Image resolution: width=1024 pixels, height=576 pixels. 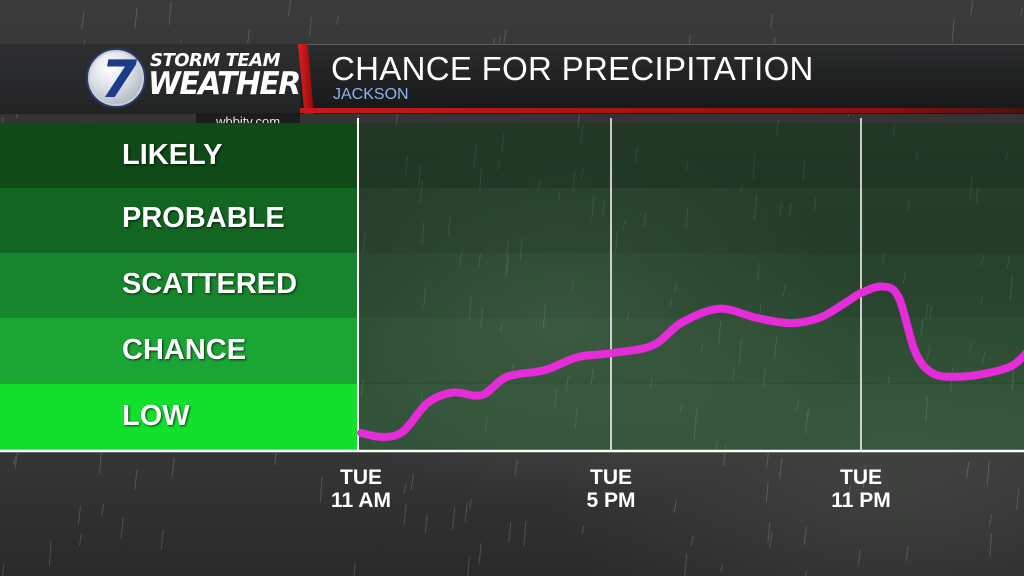 I want to click on band-label-likely: LIKELY, so click(x=172, y=155).